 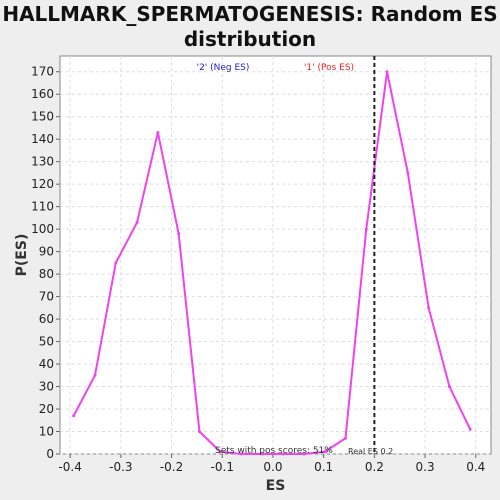 I want to click on neg-es-label: '2' (Neg ES), so click(x=223, y=68).